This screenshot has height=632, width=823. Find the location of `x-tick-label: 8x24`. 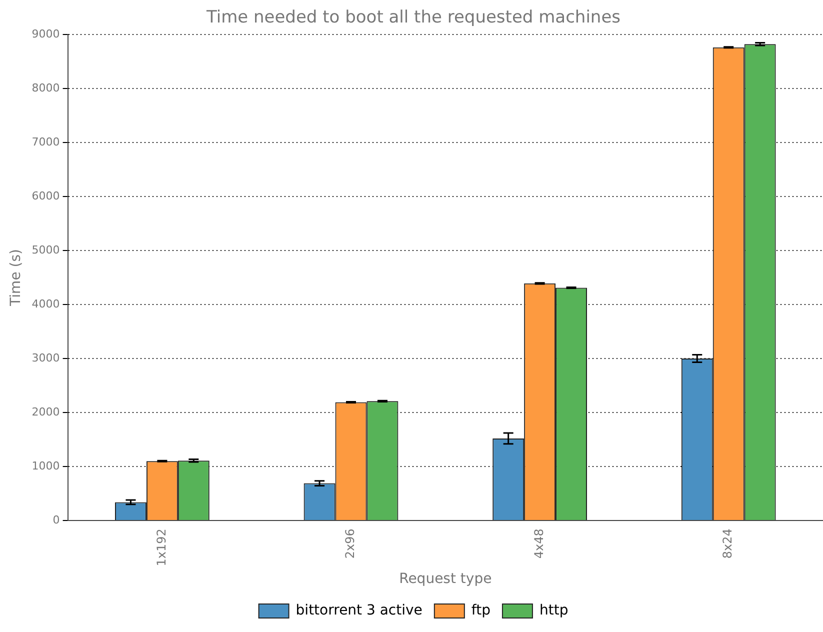

x-tick-label: 8x24 is located at coordinates (727, 543).